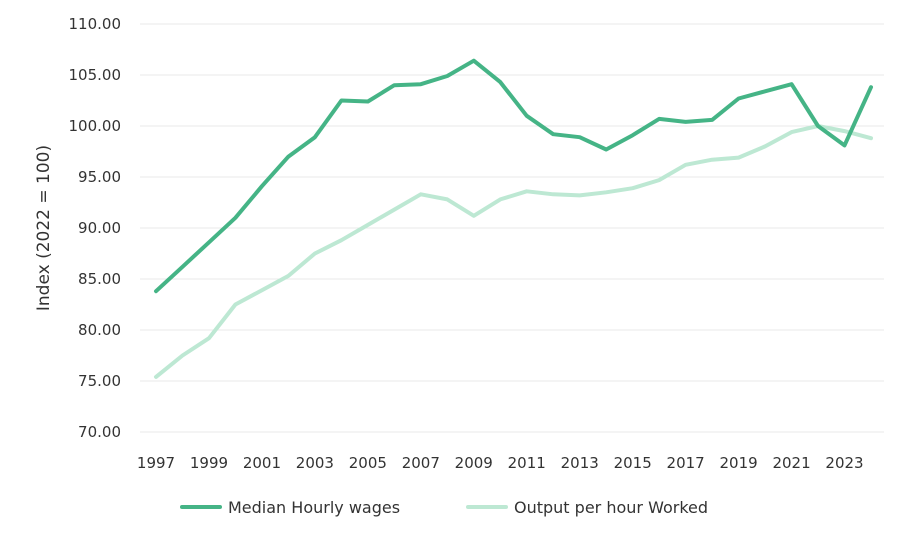 The image size is (912, 540). What do you see at coordinates (95, 75) in the screenshot?
I see `y-tick-label: 105.00` at bounding box center [95, 75].